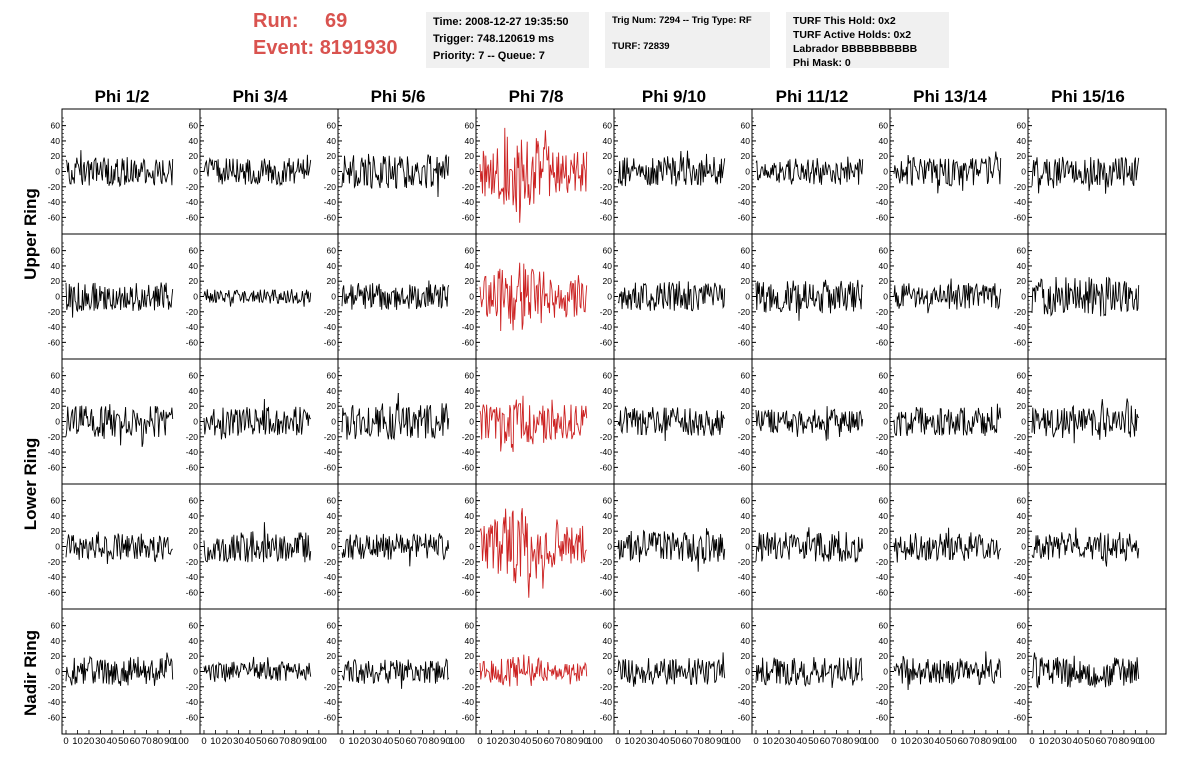  What do you see at coordinates (146, 741) in the screenshot?
I see `x-tick-label: 70` at bounding box center [146, 741].